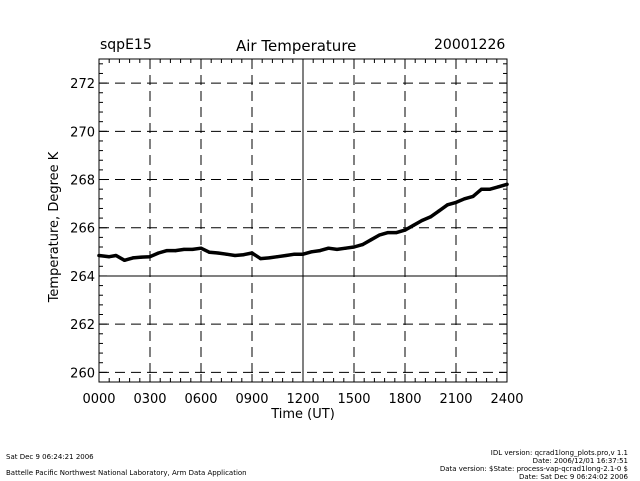  I want to click on x-tick-label: 0900, so click(251, 399).